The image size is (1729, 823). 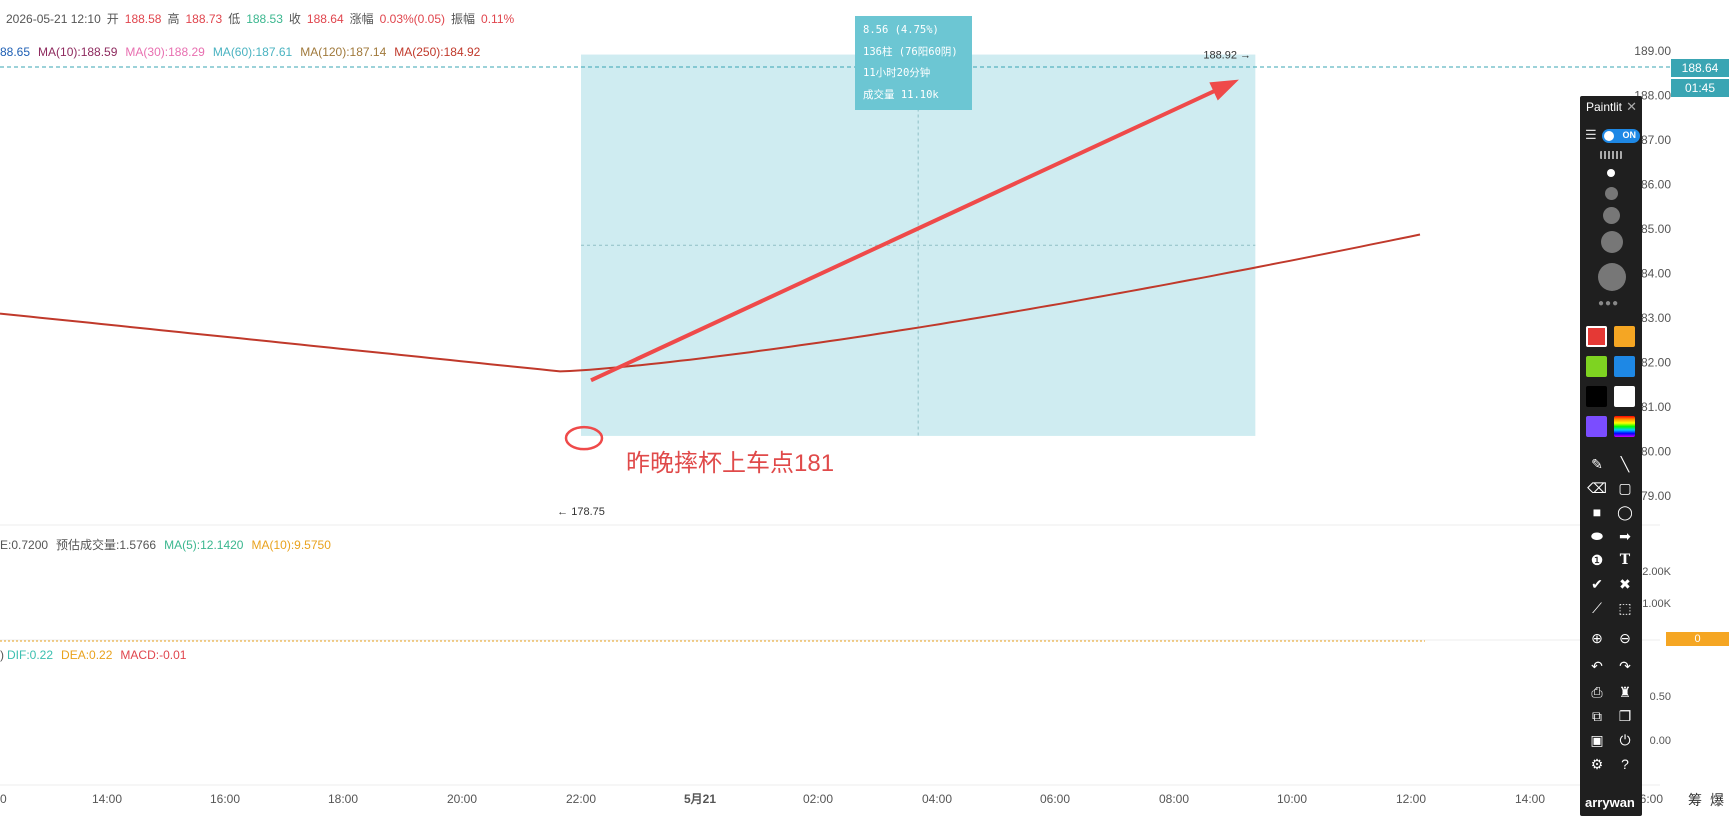 I want to click on price-axis-label: 189.00, so click(x=1652, y=51).